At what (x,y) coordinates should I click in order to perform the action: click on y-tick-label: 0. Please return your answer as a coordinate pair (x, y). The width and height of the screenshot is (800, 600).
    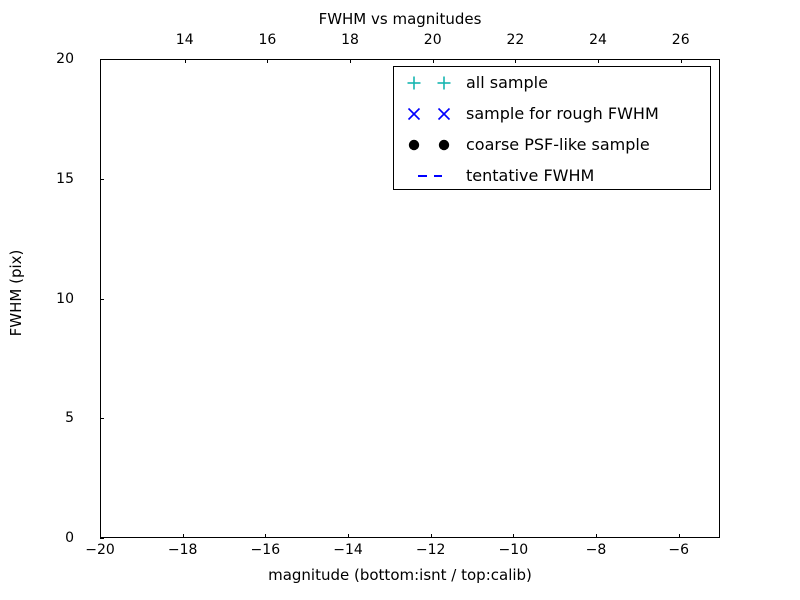
    Looking at the image, I should click on (69, 538).